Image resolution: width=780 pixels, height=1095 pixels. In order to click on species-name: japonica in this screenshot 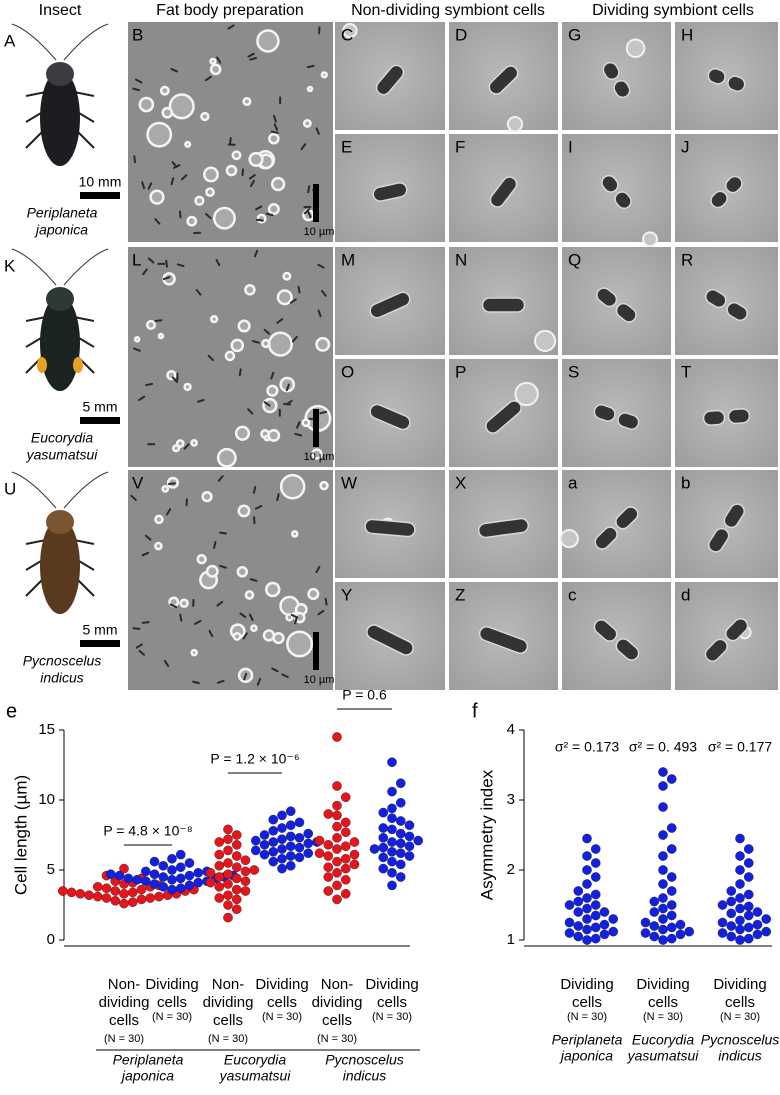, I will do `click(147, 1076)`.